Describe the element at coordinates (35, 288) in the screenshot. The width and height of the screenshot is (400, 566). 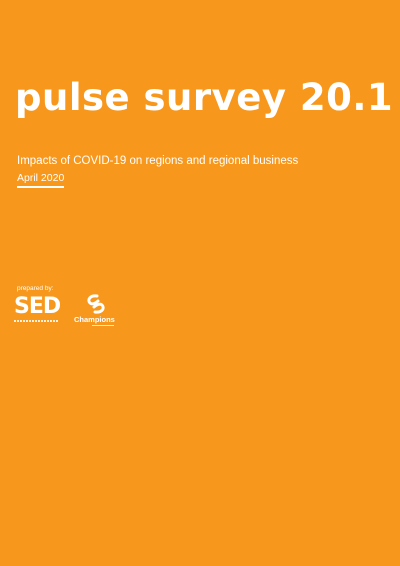
I see `prepared-by-label: prepared by:` at that location.